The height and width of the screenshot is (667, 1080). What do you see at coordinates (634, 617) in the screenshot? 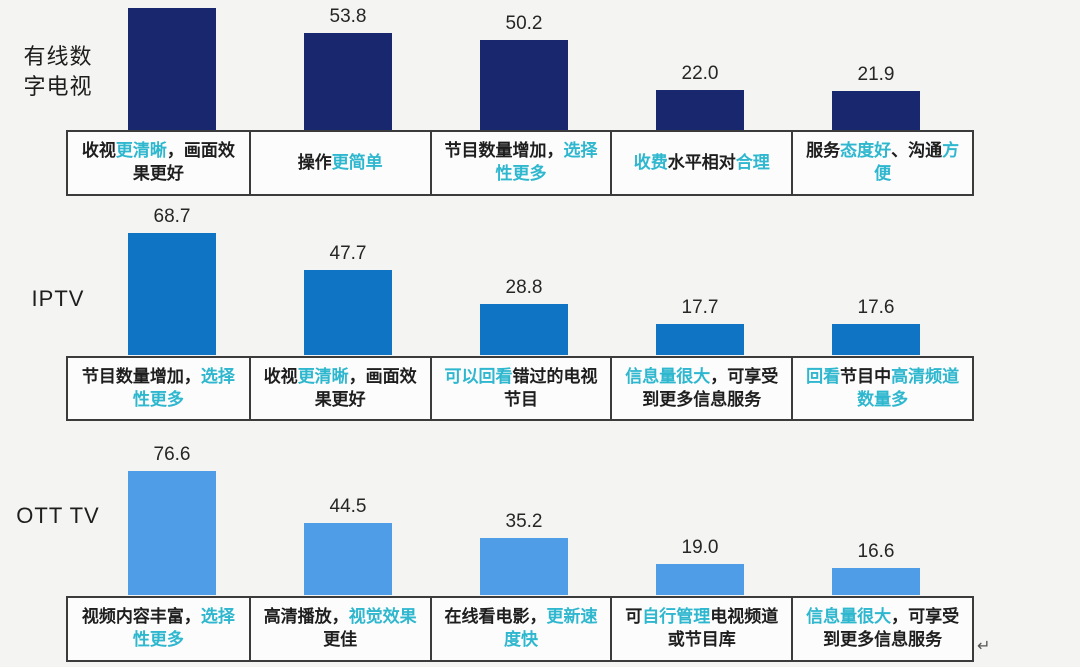
I see `reason-text-segment: 可` at bounding box center [634, 617].